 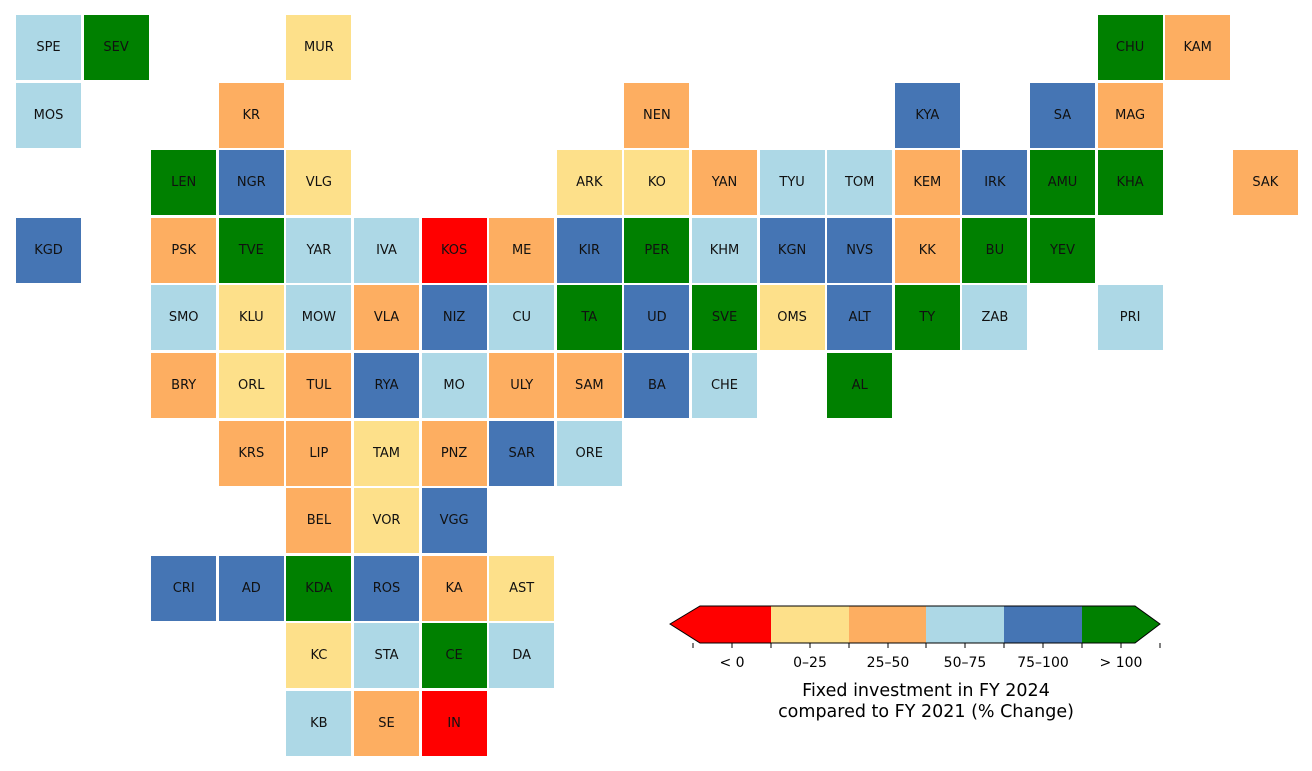 I want to click on region-tile-per: PER, so click(x=657, y=250).